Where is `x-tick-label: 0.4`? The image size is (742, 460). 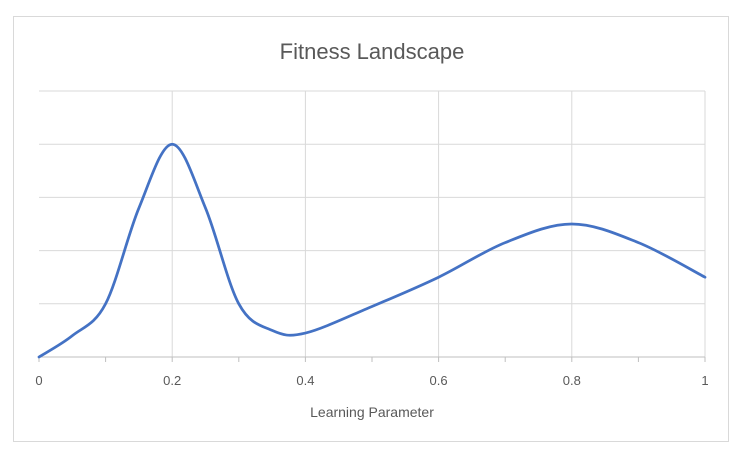 x-tick-label: 0.4 is located at coordinates (305, 380).